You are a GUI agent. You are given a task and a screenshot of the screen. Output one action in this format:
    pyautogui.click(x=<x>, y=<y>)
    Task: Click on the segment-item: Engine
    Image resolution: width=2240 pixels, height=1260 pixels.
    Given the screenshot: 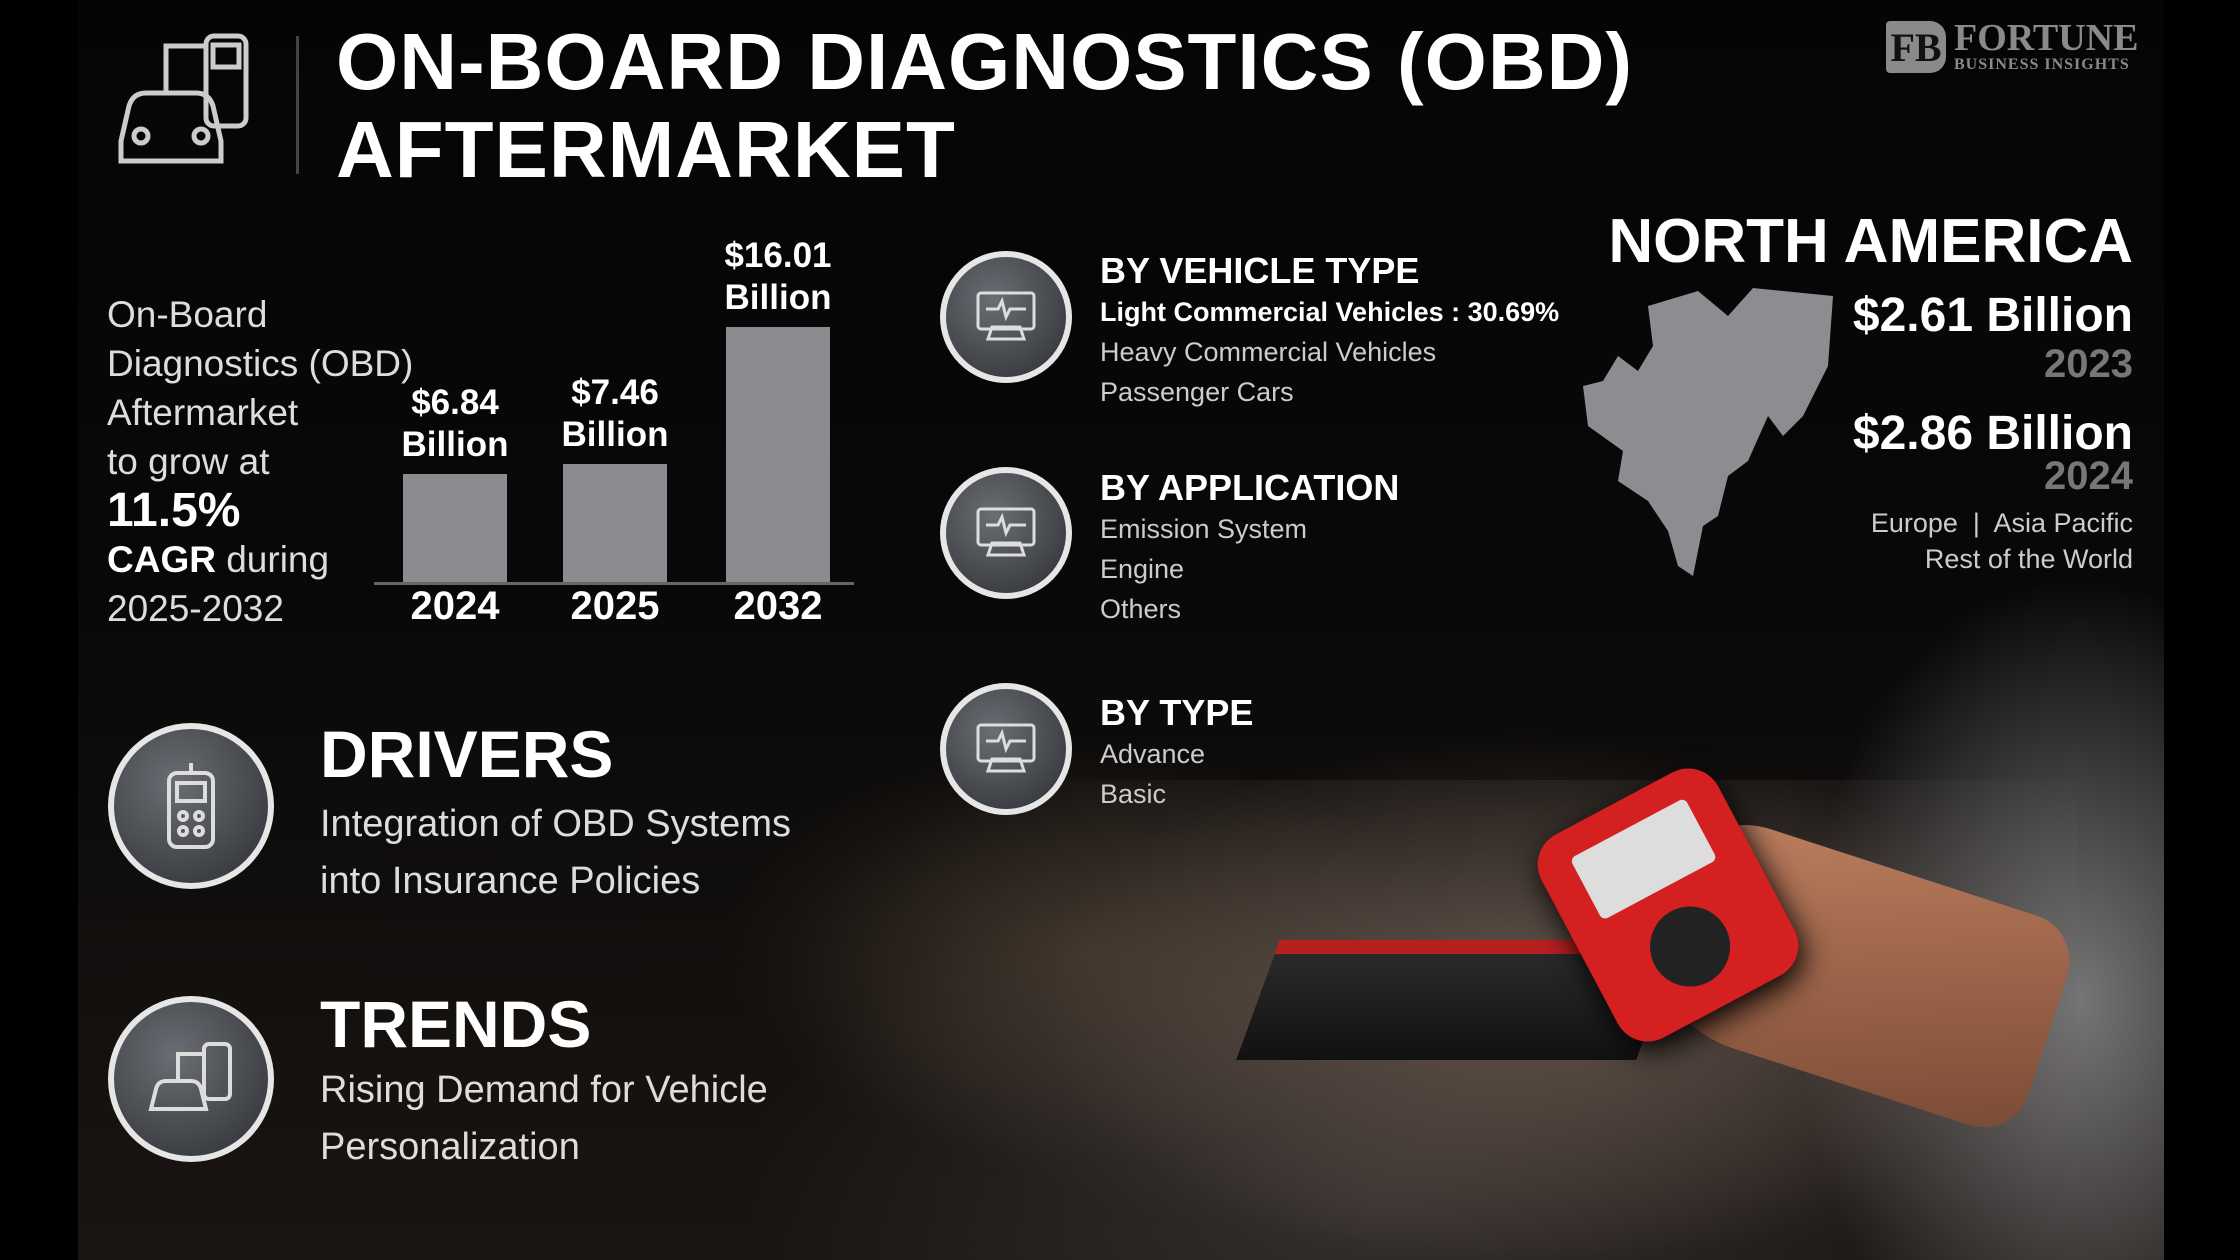 What is the action you would take?
    pyautogui.click(x=1142, y=569)
    